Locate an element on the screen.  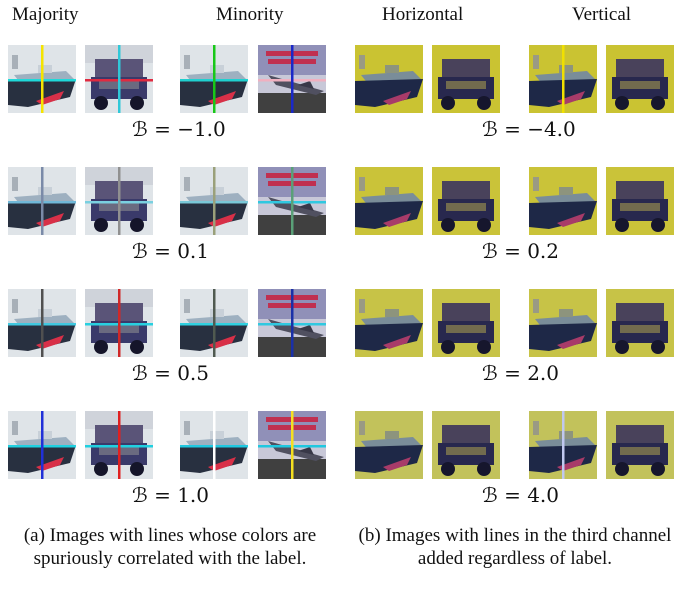
header-horizontal: Horizontal is located at coordinates (423, 14).